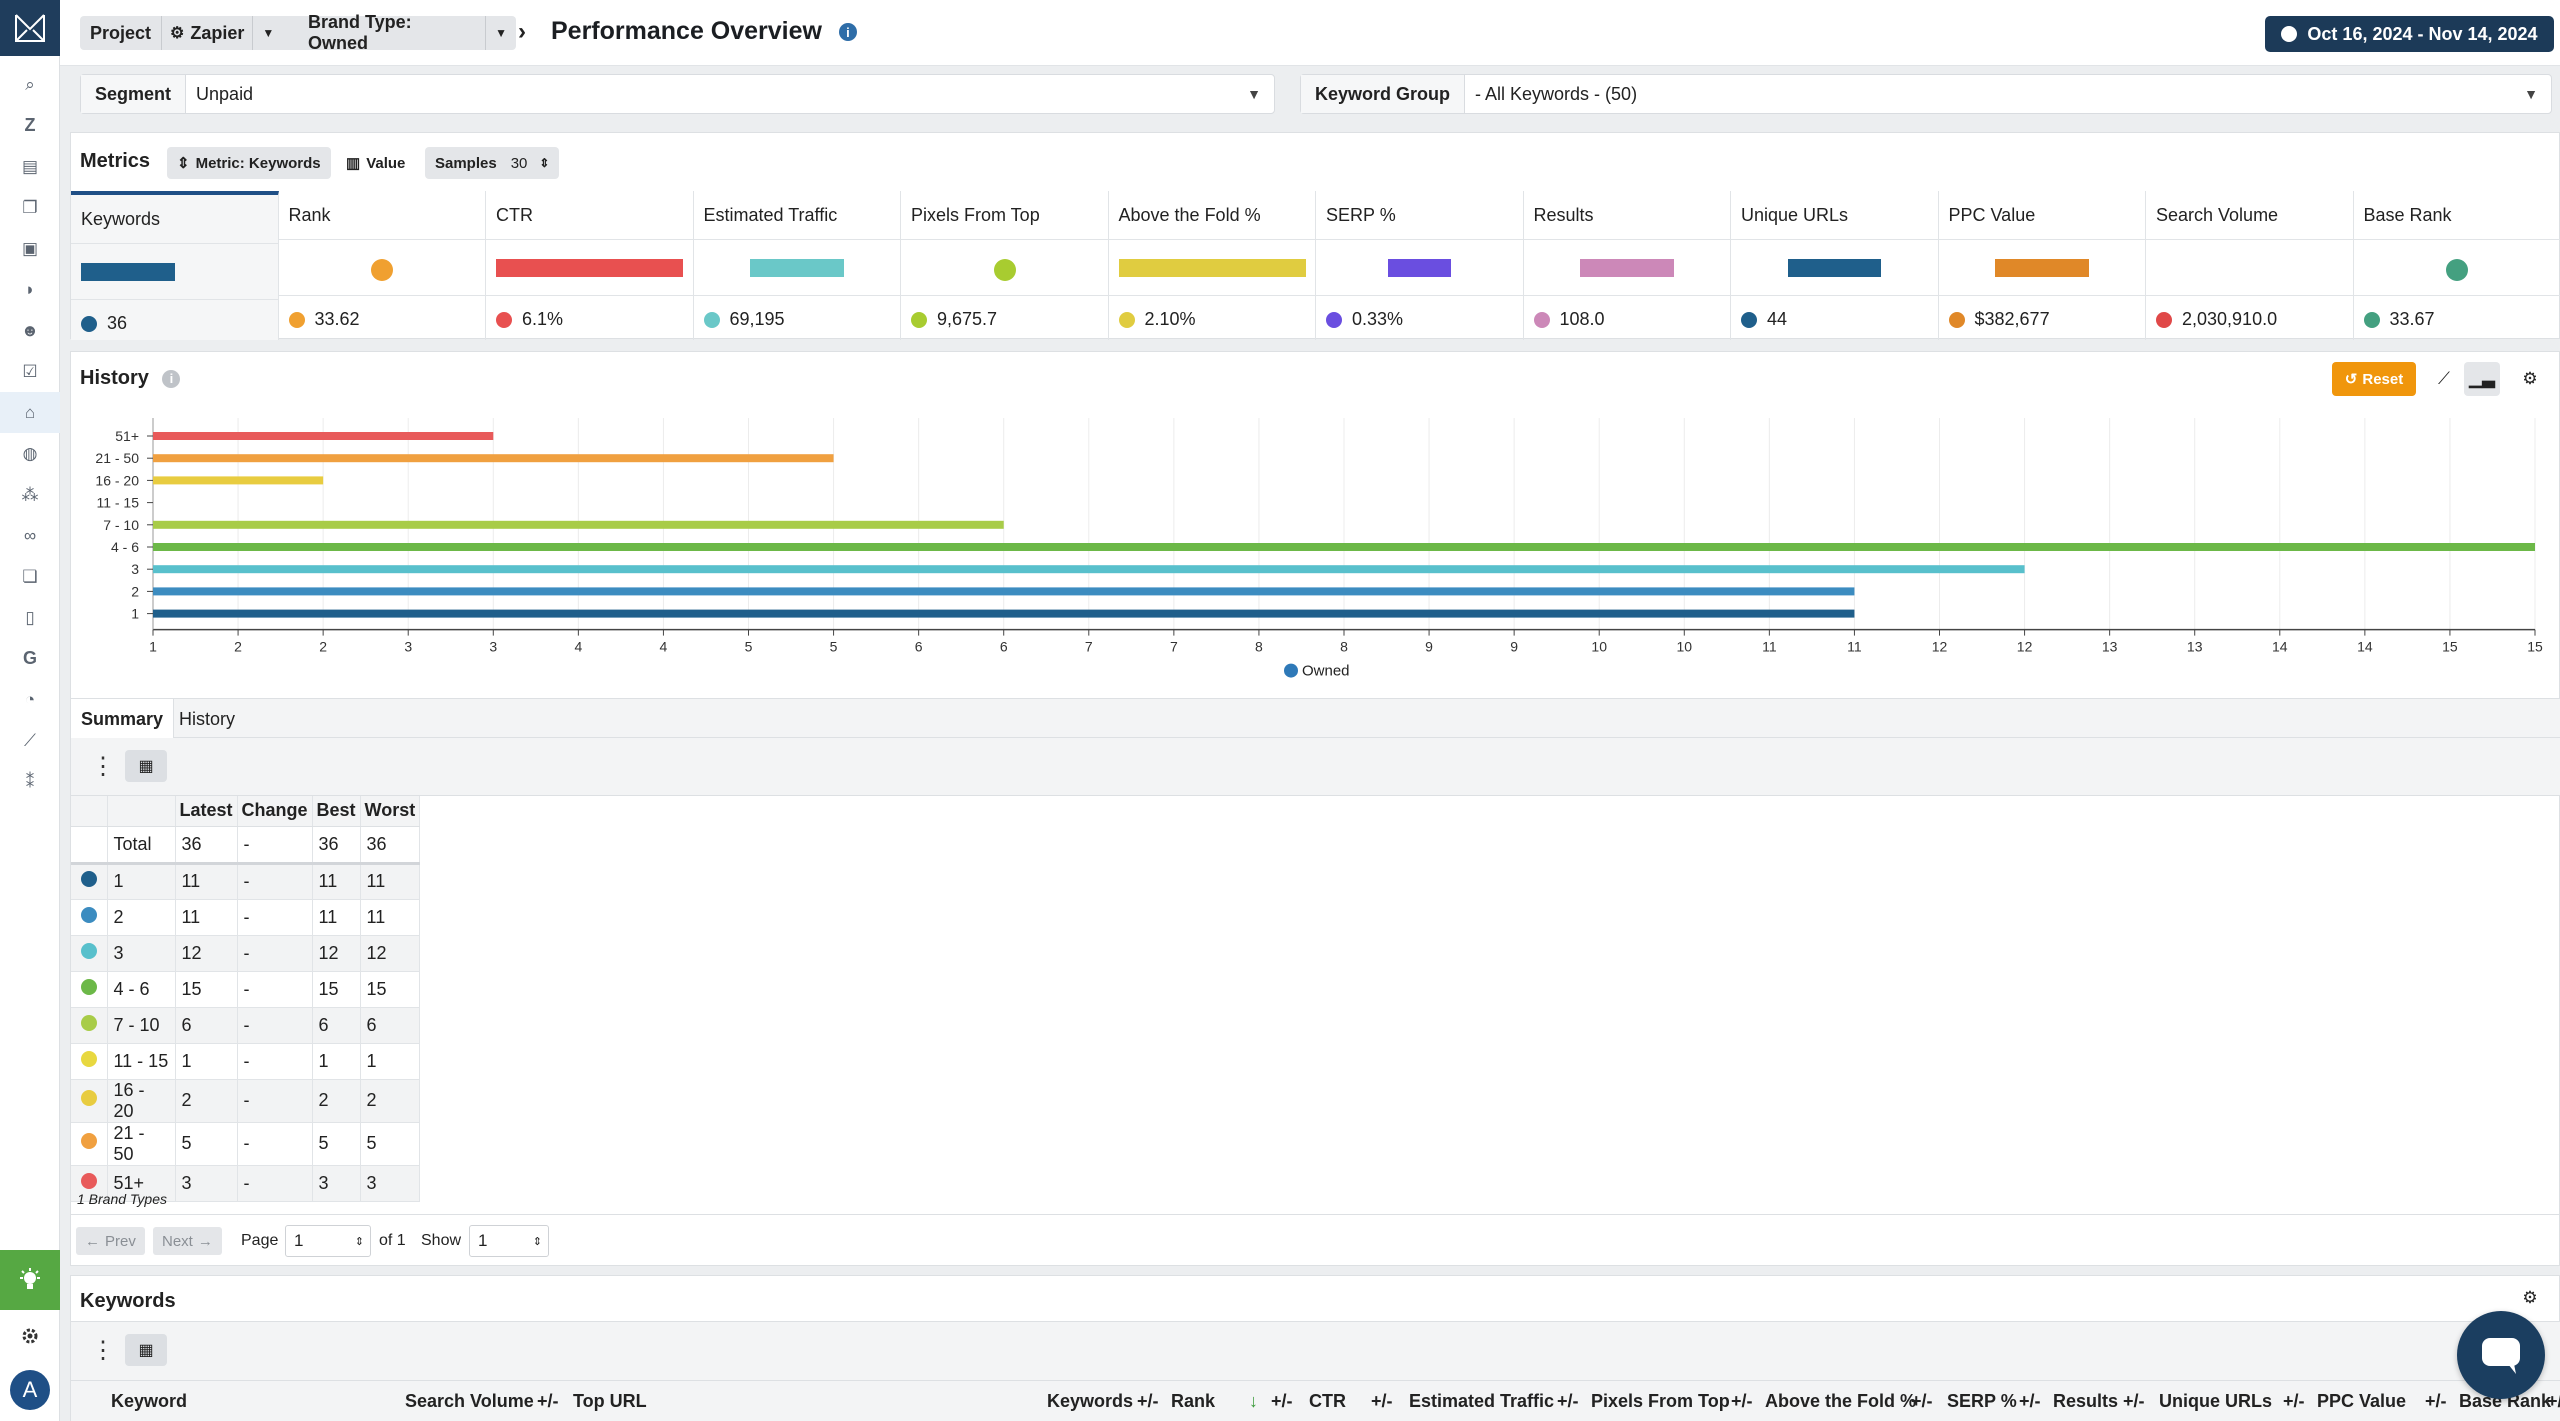  Describe the element at coordinates (677, 94) in the screenshot. I see `segment-select: Segment Unpaid ▼` at that location.